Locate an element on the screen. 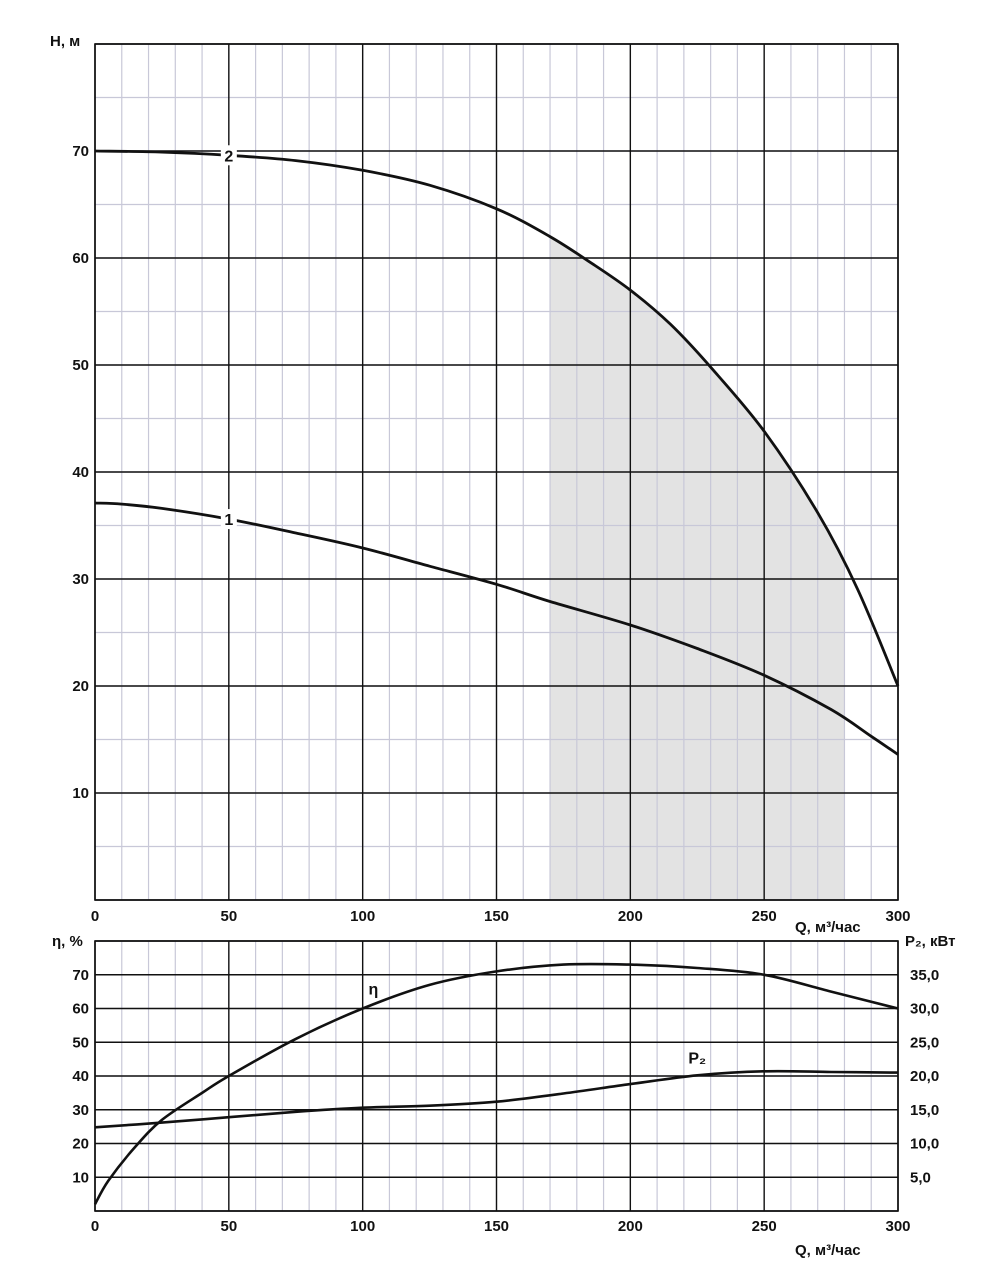 This screenshot has width=1000, height=1277. curve-label: 2 is located at coordinates (228, 156).